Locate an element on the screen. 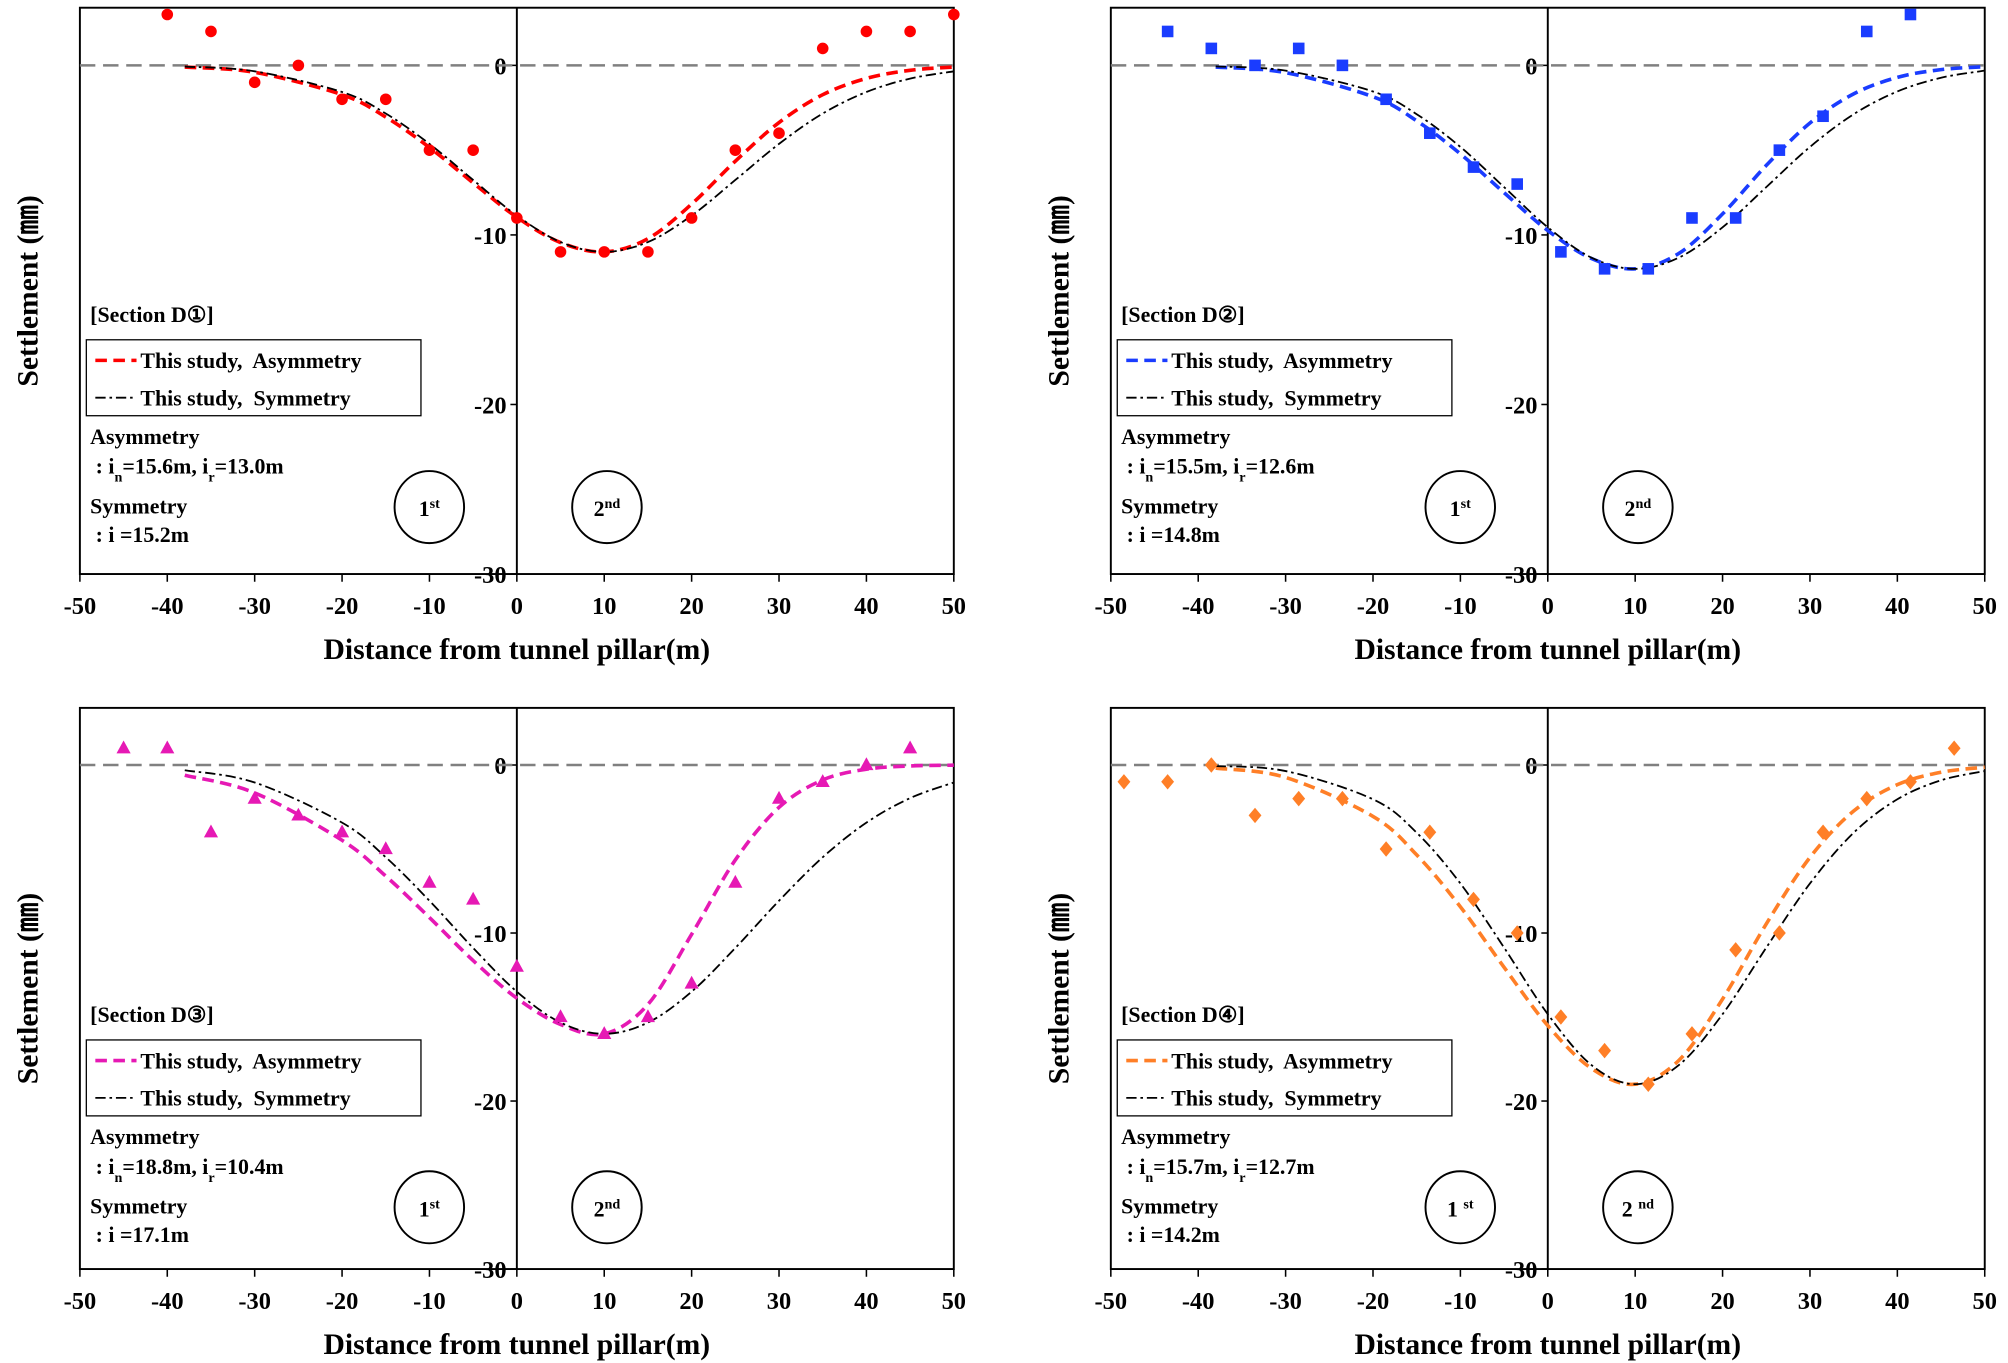  asymmetry-params: : in=15.7m, ir=12.7m is located at coordinates (1217, 1170).